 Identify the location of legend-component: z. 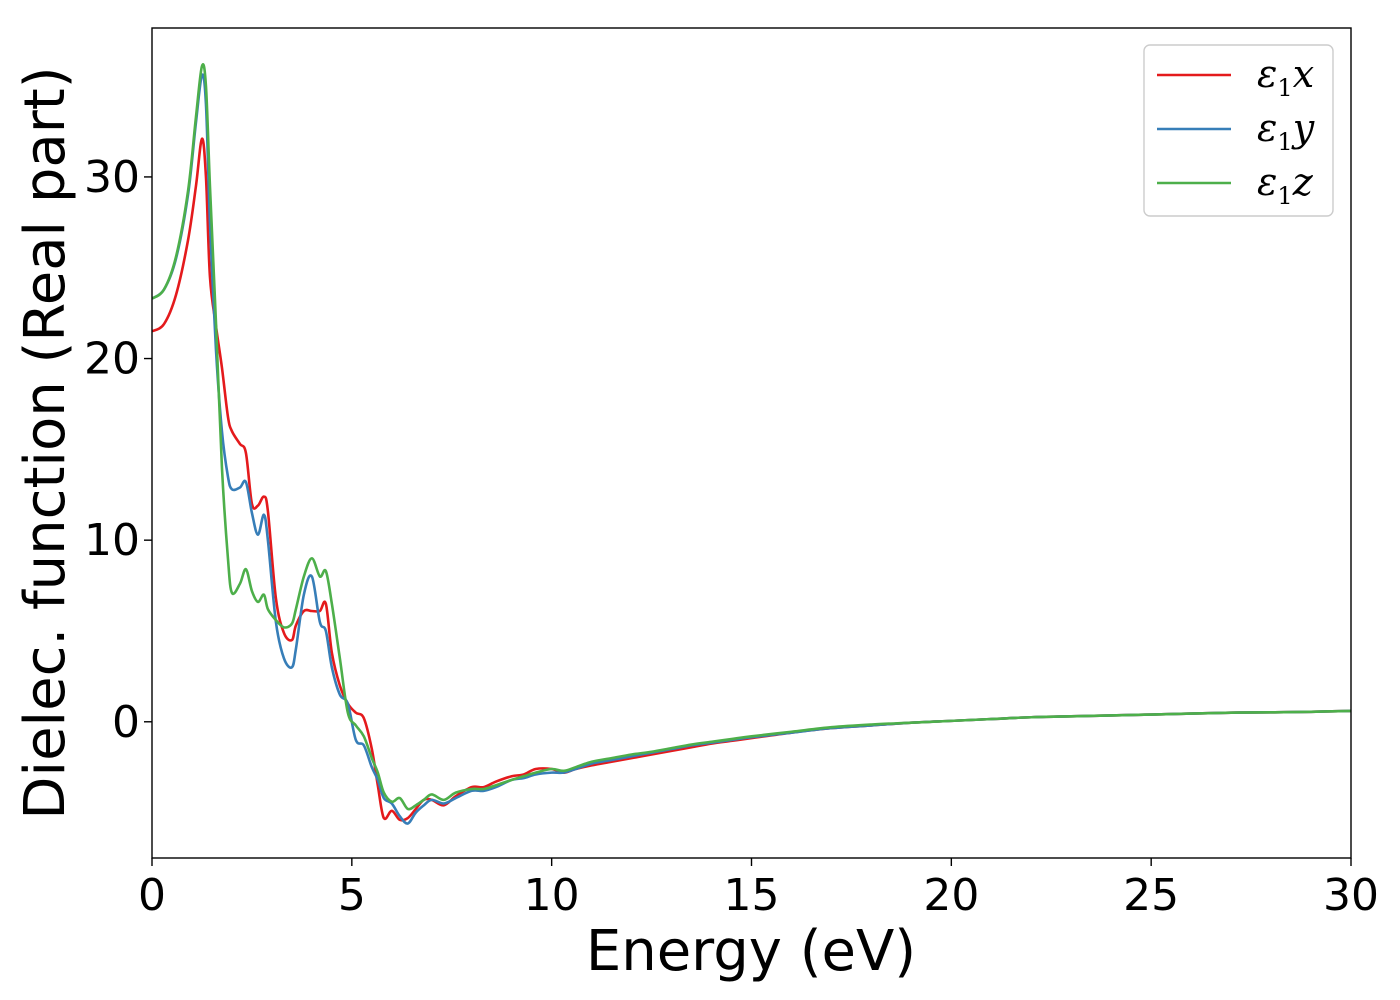
(1303, 182).